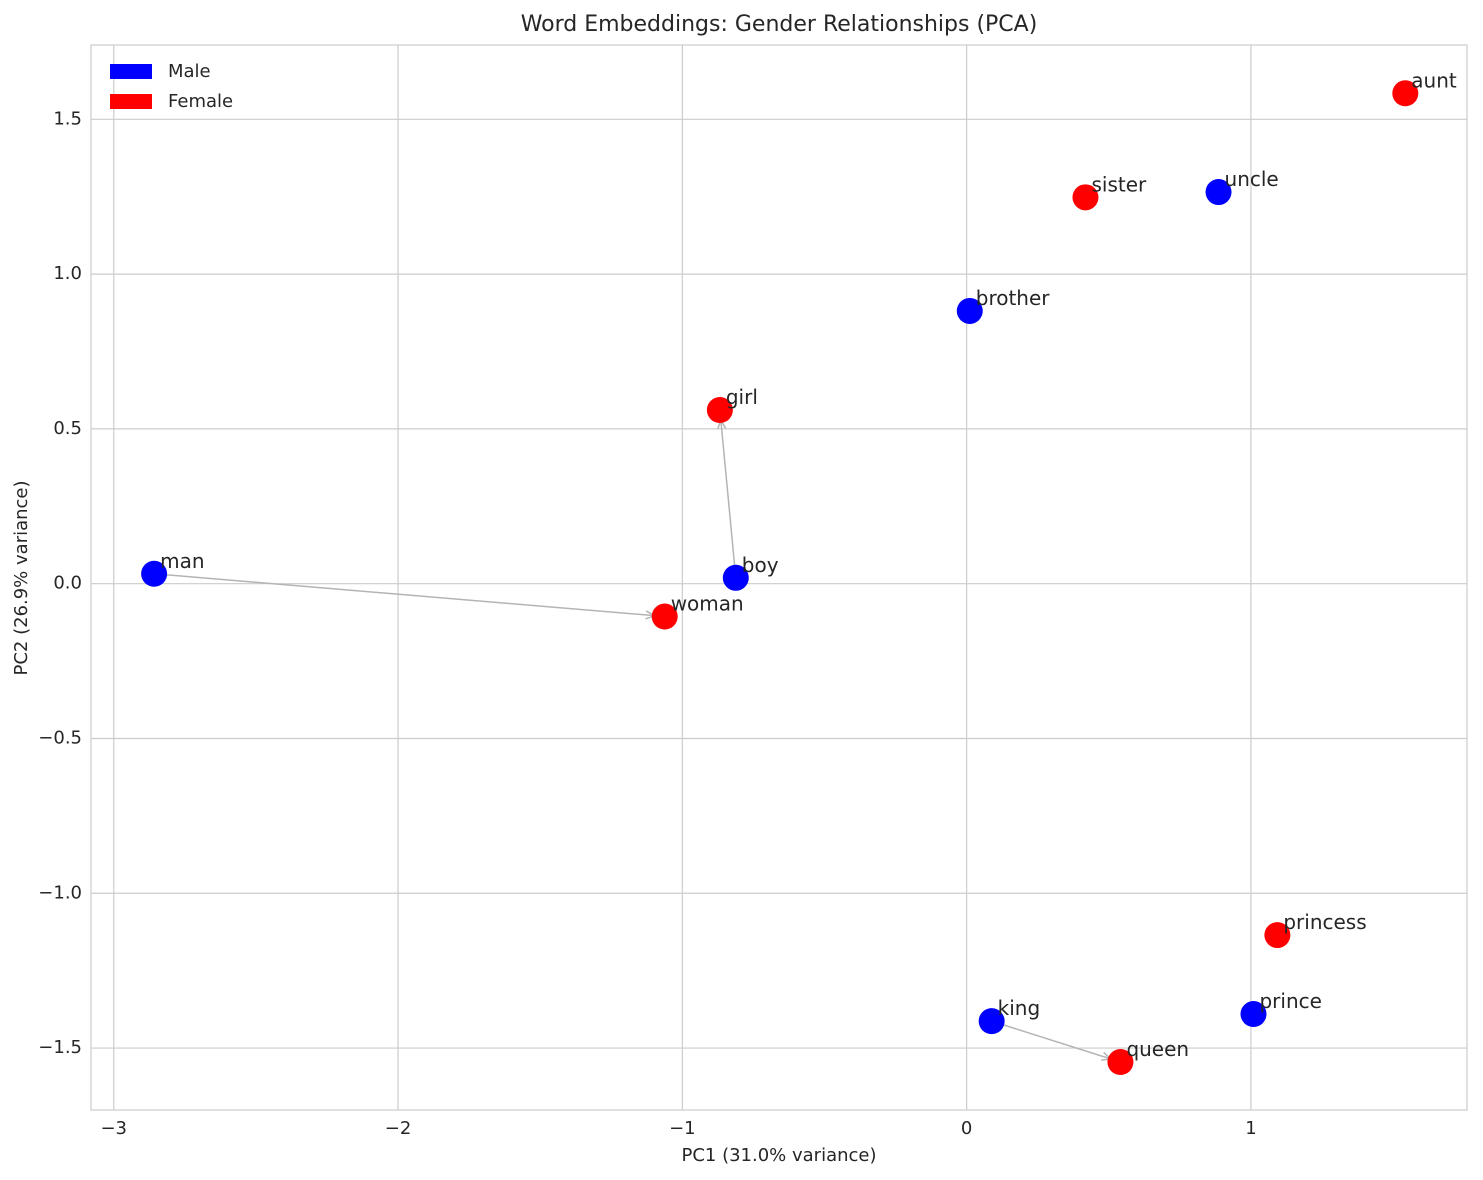 This screenshot has width=1483, height=1180. Describe the element at coordinates (742, 397) in the screenshot. I see `point-label: girl` at that location.